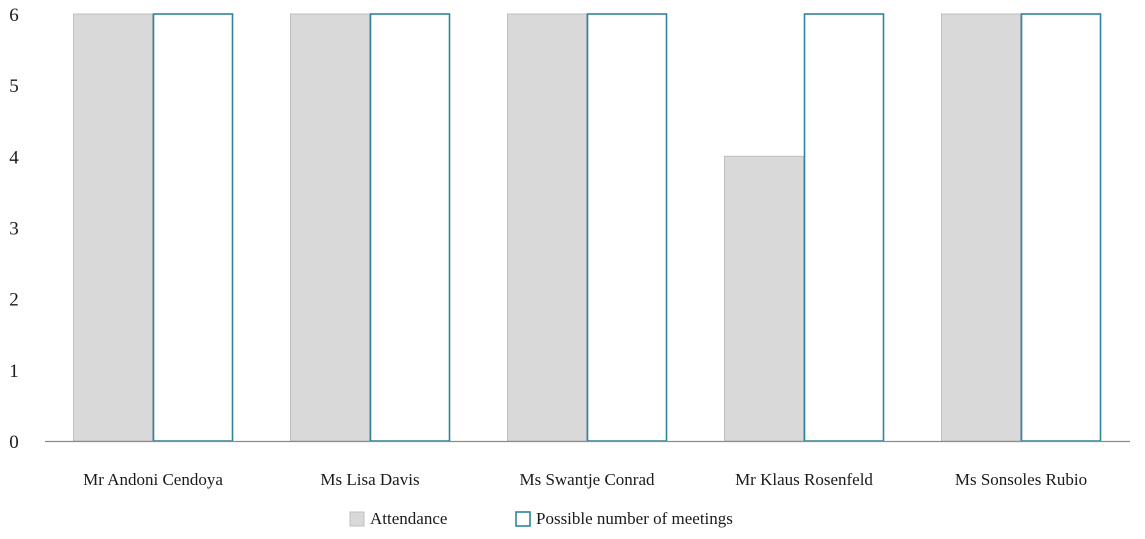 Image resolution: width=1145 pixels, height=539 pixels. I want to click on category-label: Ms Sonsoles Rubio, so click(1021, 479).